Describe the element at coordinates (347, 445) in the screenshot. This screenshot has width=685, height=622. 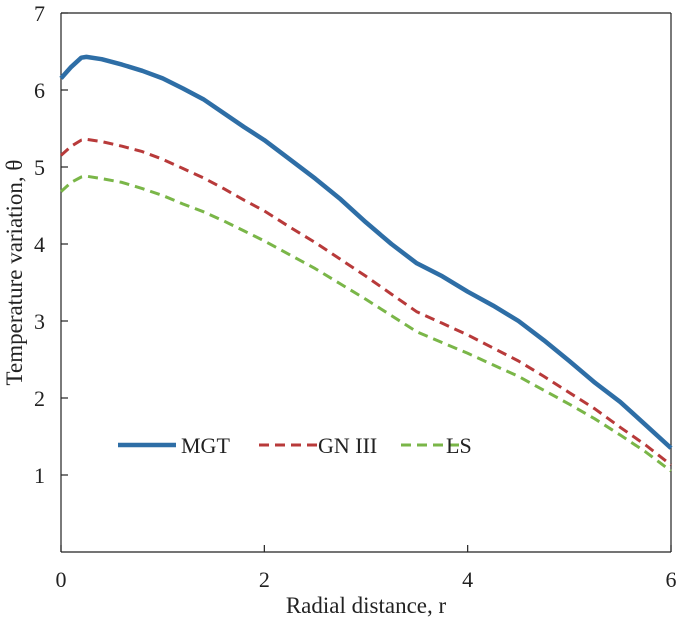
I see `legend-label: GN III` at that location.